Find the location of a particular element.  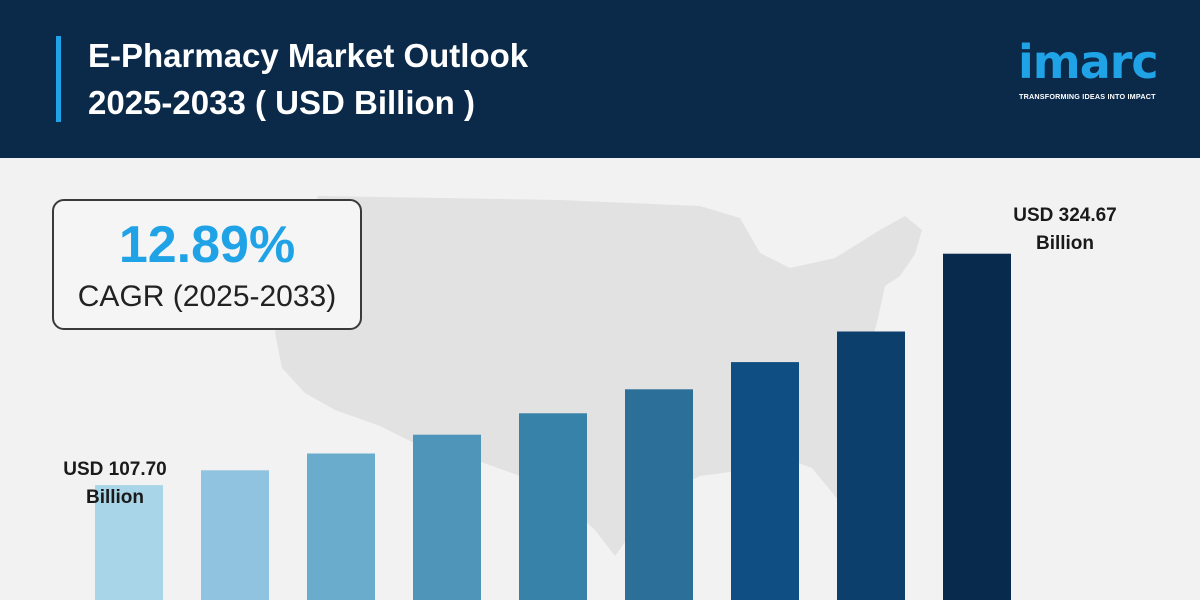

bar-2026 is located at coordinates (235, 535).